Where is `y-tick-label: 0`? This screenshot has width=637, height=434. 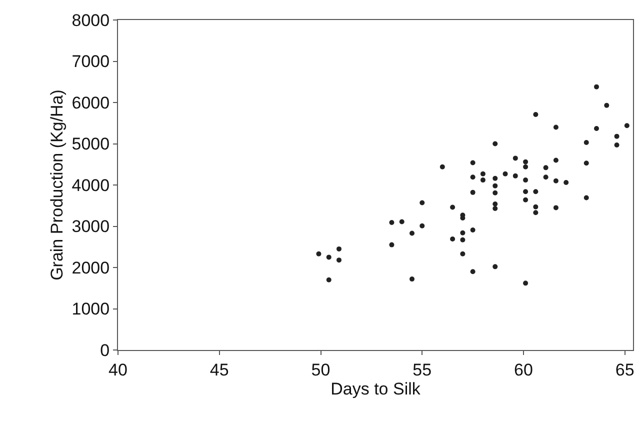
y-tick-label: 0 is located at coordinates (105, 350).